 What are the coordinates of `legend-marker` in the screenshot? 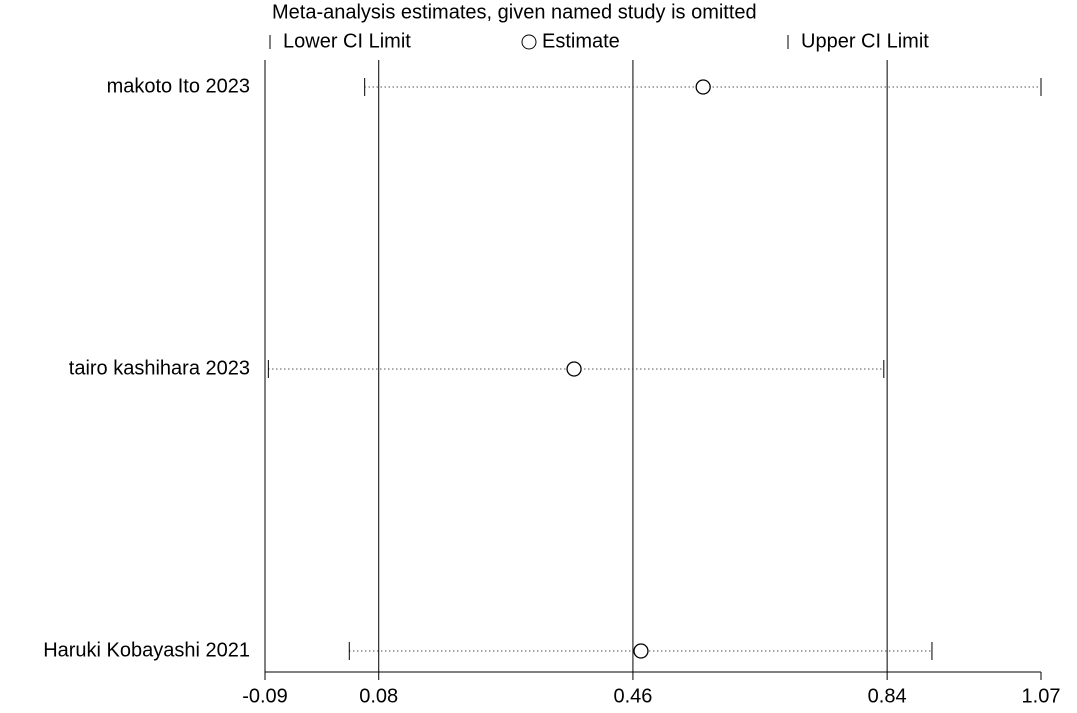 It's located at (529, 42).